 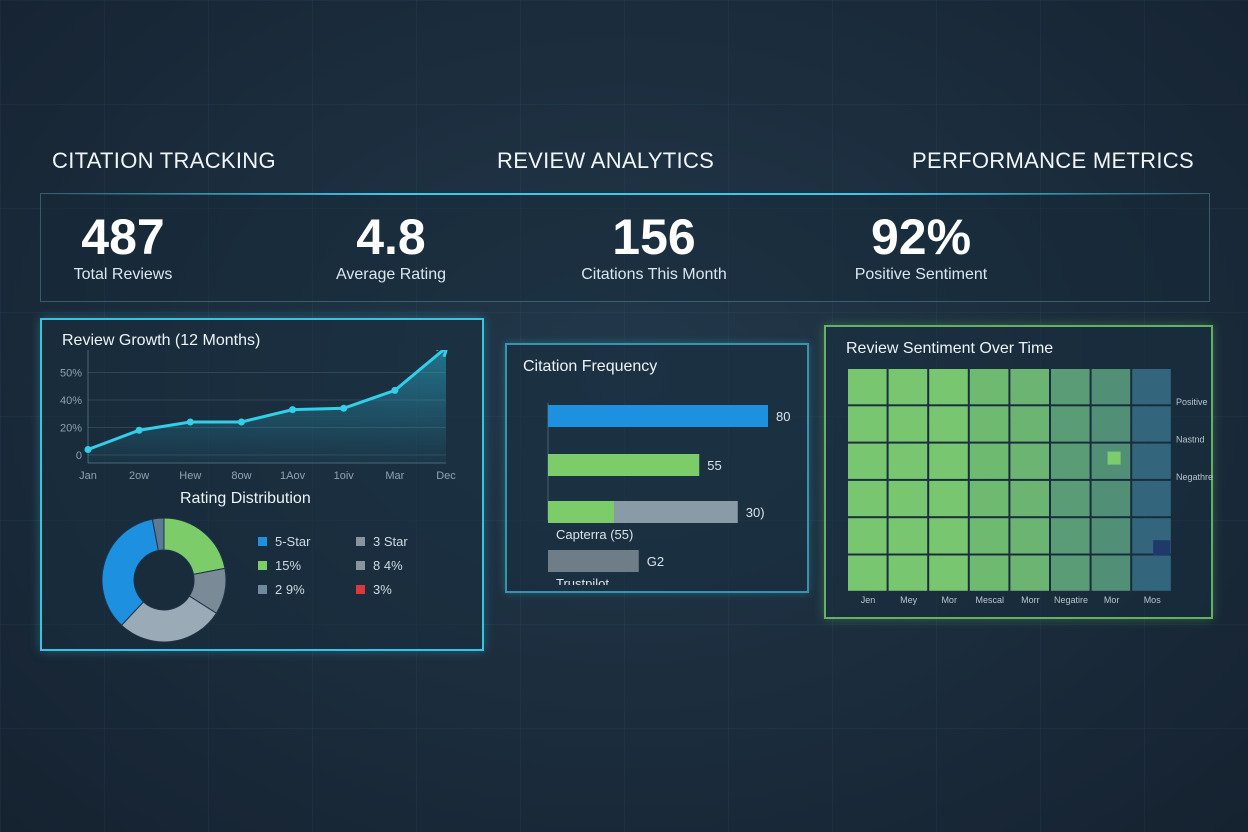 I want to click on pie-chart-title: Rating Distribution, so click(x=245, y=498).